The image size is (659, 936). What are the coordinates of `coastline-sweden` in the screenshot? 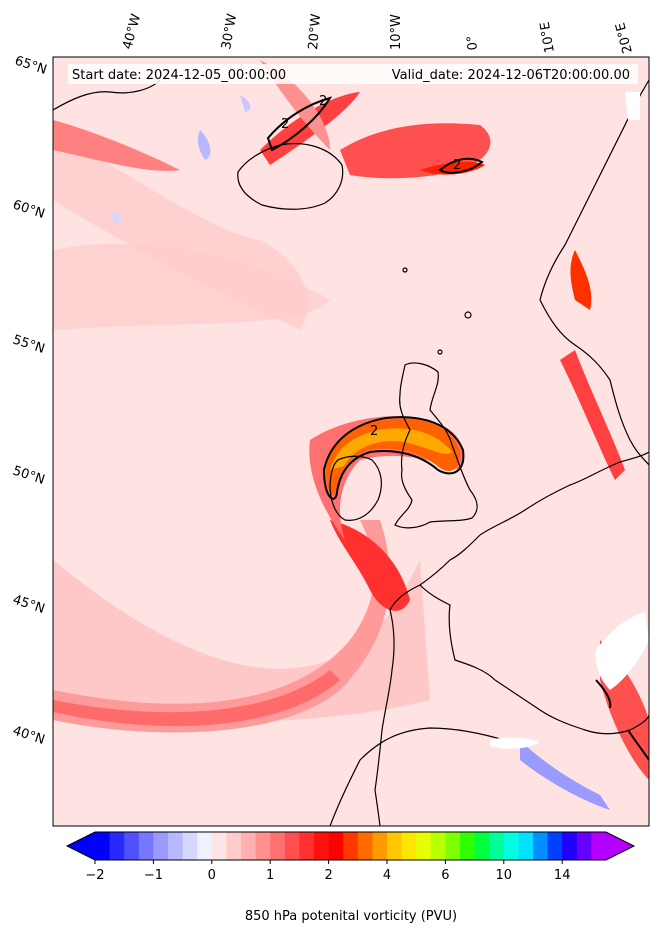 It's located at (594, 382).